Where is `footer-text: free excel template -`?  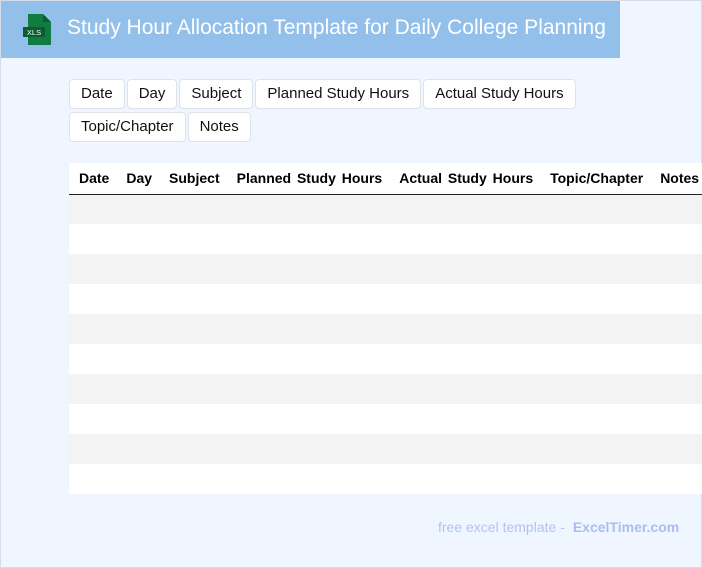 footer-text: free excel template - is located at coordinates (501, 527).